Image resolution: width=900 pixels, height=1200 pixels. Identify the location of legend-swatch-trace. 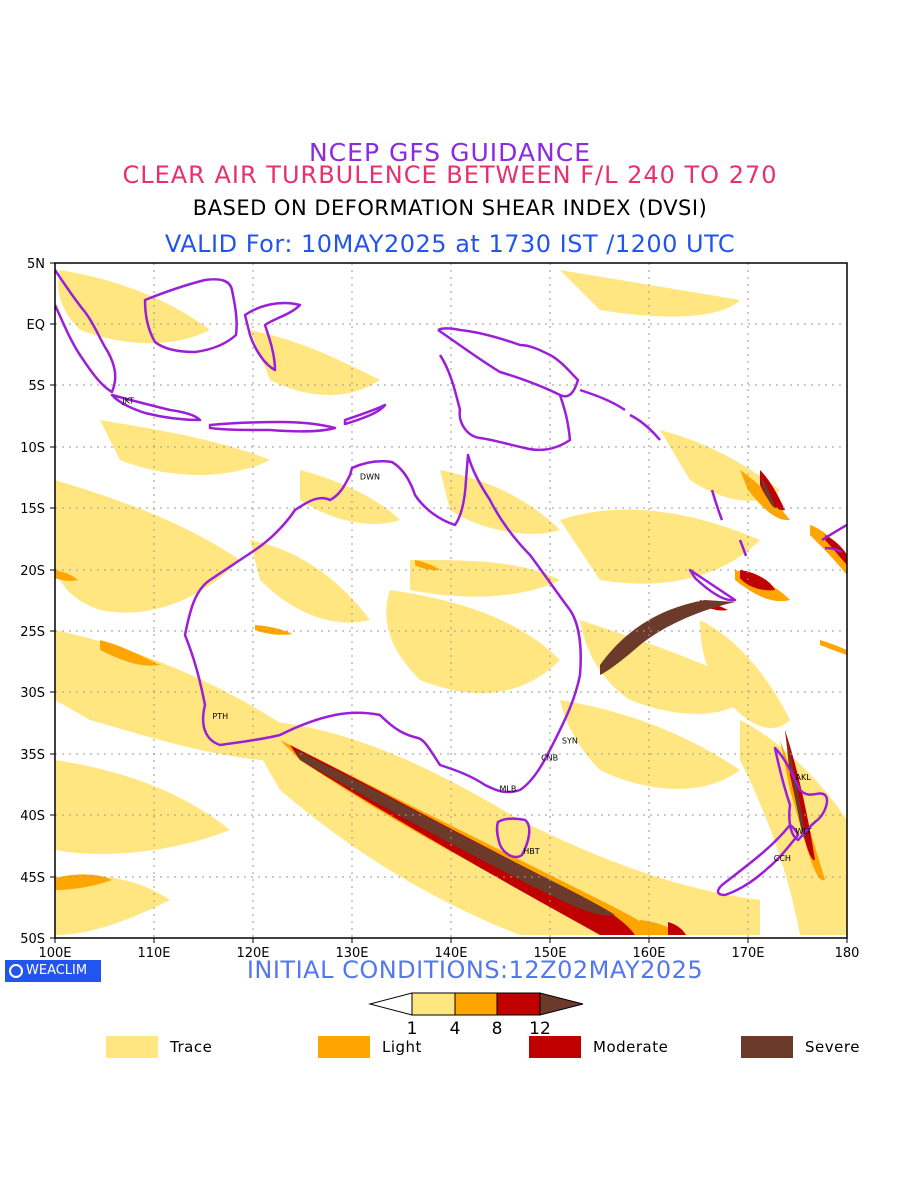
(132, 1047).